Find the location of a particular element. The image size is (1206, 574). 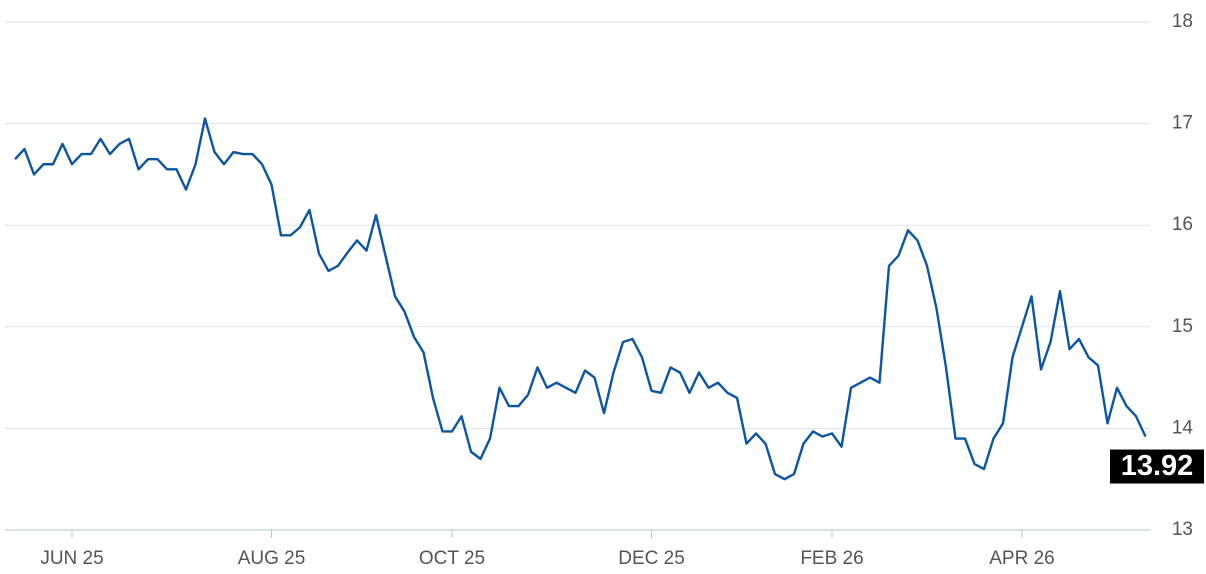

y-tick-label: 13 is located at coordinates (1182, 529).